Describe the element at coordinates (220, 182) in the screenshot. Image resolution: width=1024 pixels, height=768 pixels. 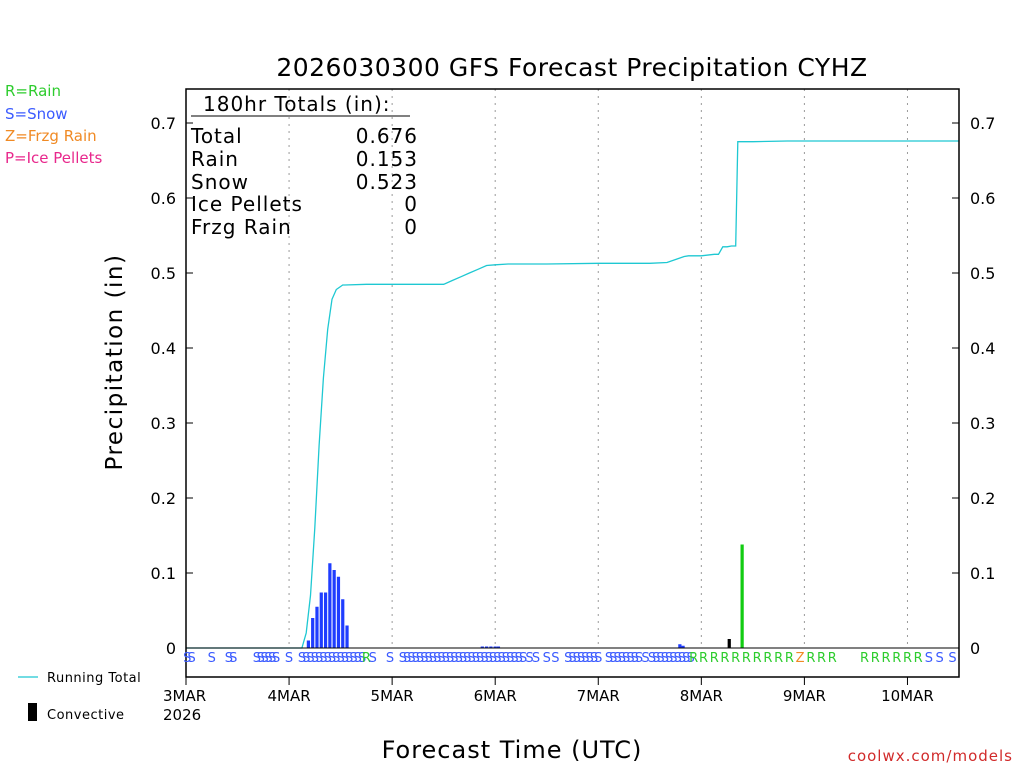
I see `totals-label-snow: Snow` at that location.